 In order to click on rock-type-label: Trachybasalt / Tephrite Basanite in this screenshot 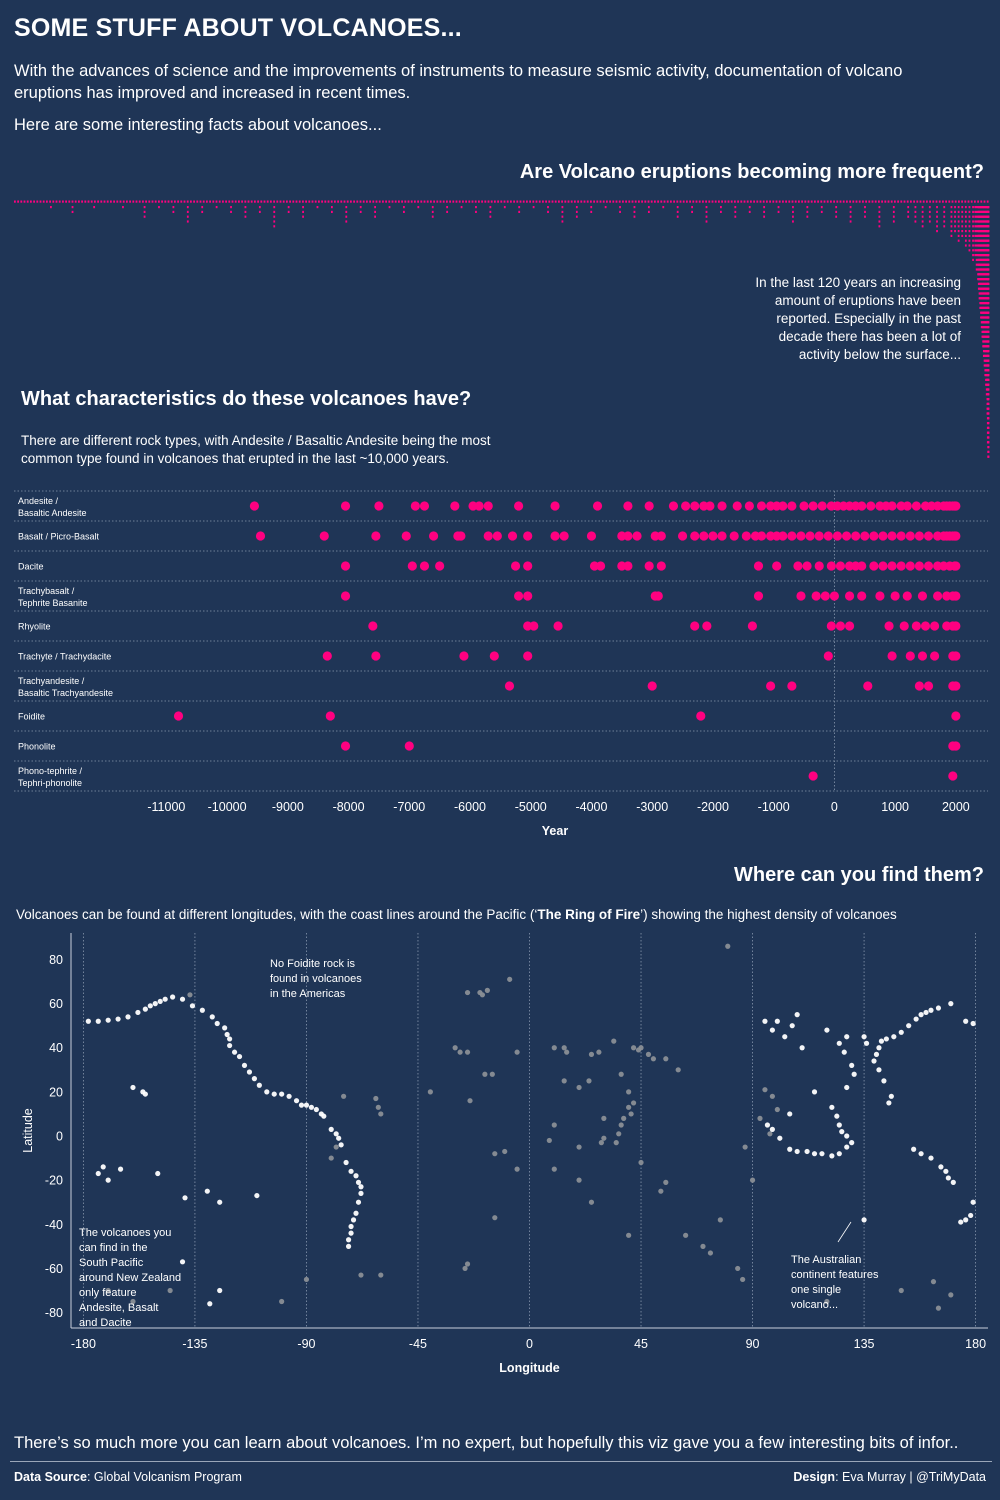, I will do `click(53, 597)`.